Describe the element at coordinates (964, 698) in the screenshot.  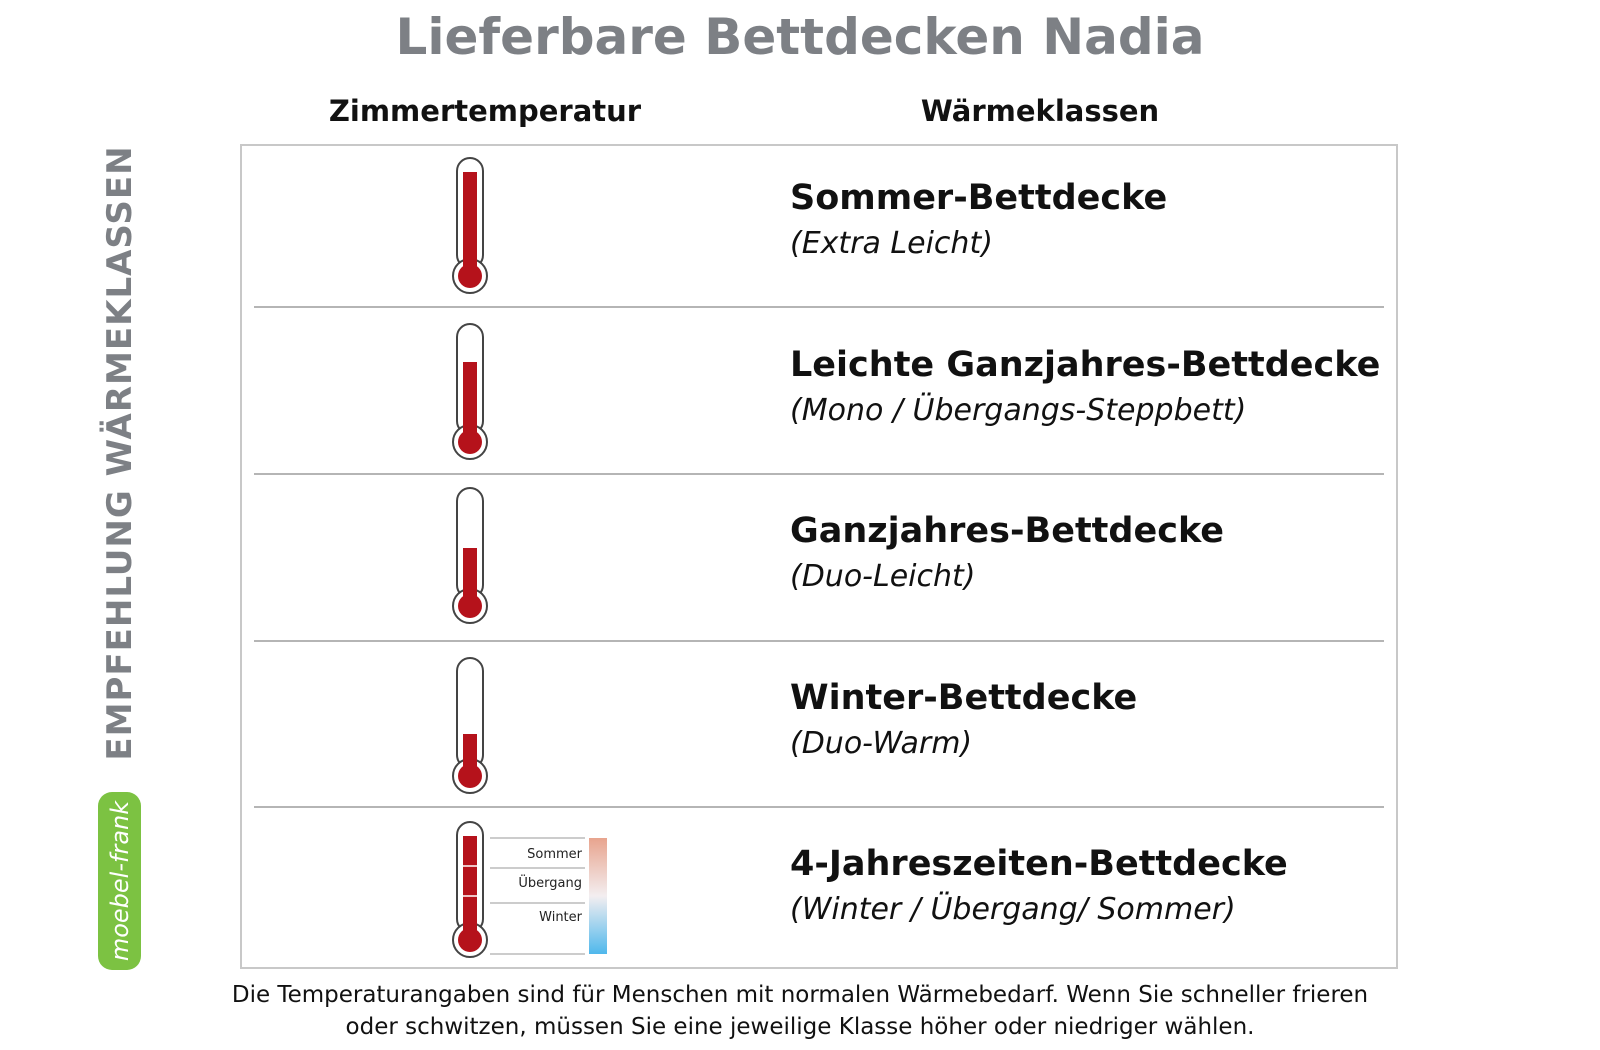
I see `row-name: Winter-Bettdecke` at that location.